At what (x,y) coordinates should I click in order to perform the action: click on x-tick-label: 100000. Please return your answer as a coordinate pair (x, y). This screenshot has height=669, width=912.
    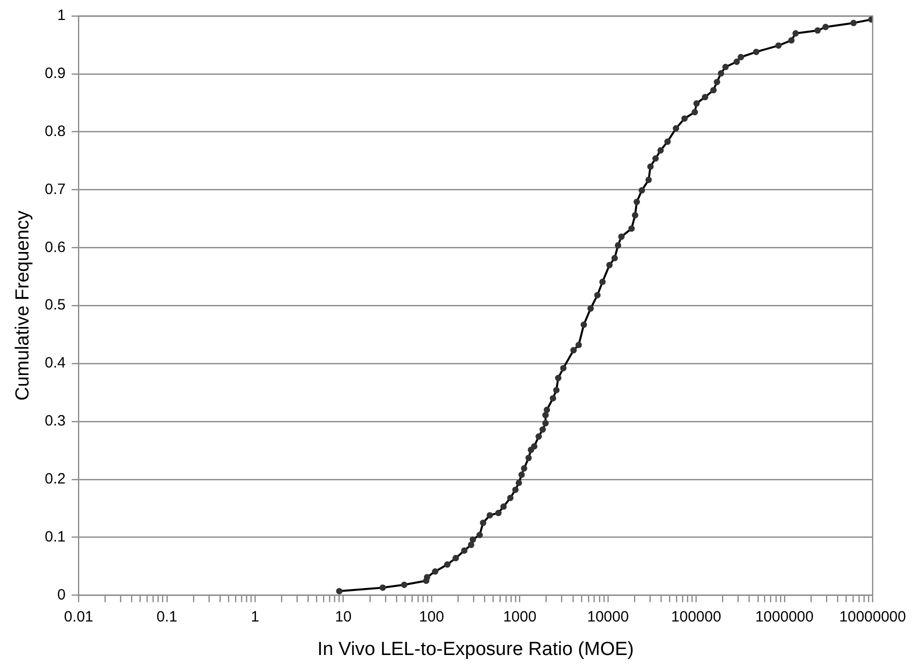
    Looking at the image, I should click on (696, 617).